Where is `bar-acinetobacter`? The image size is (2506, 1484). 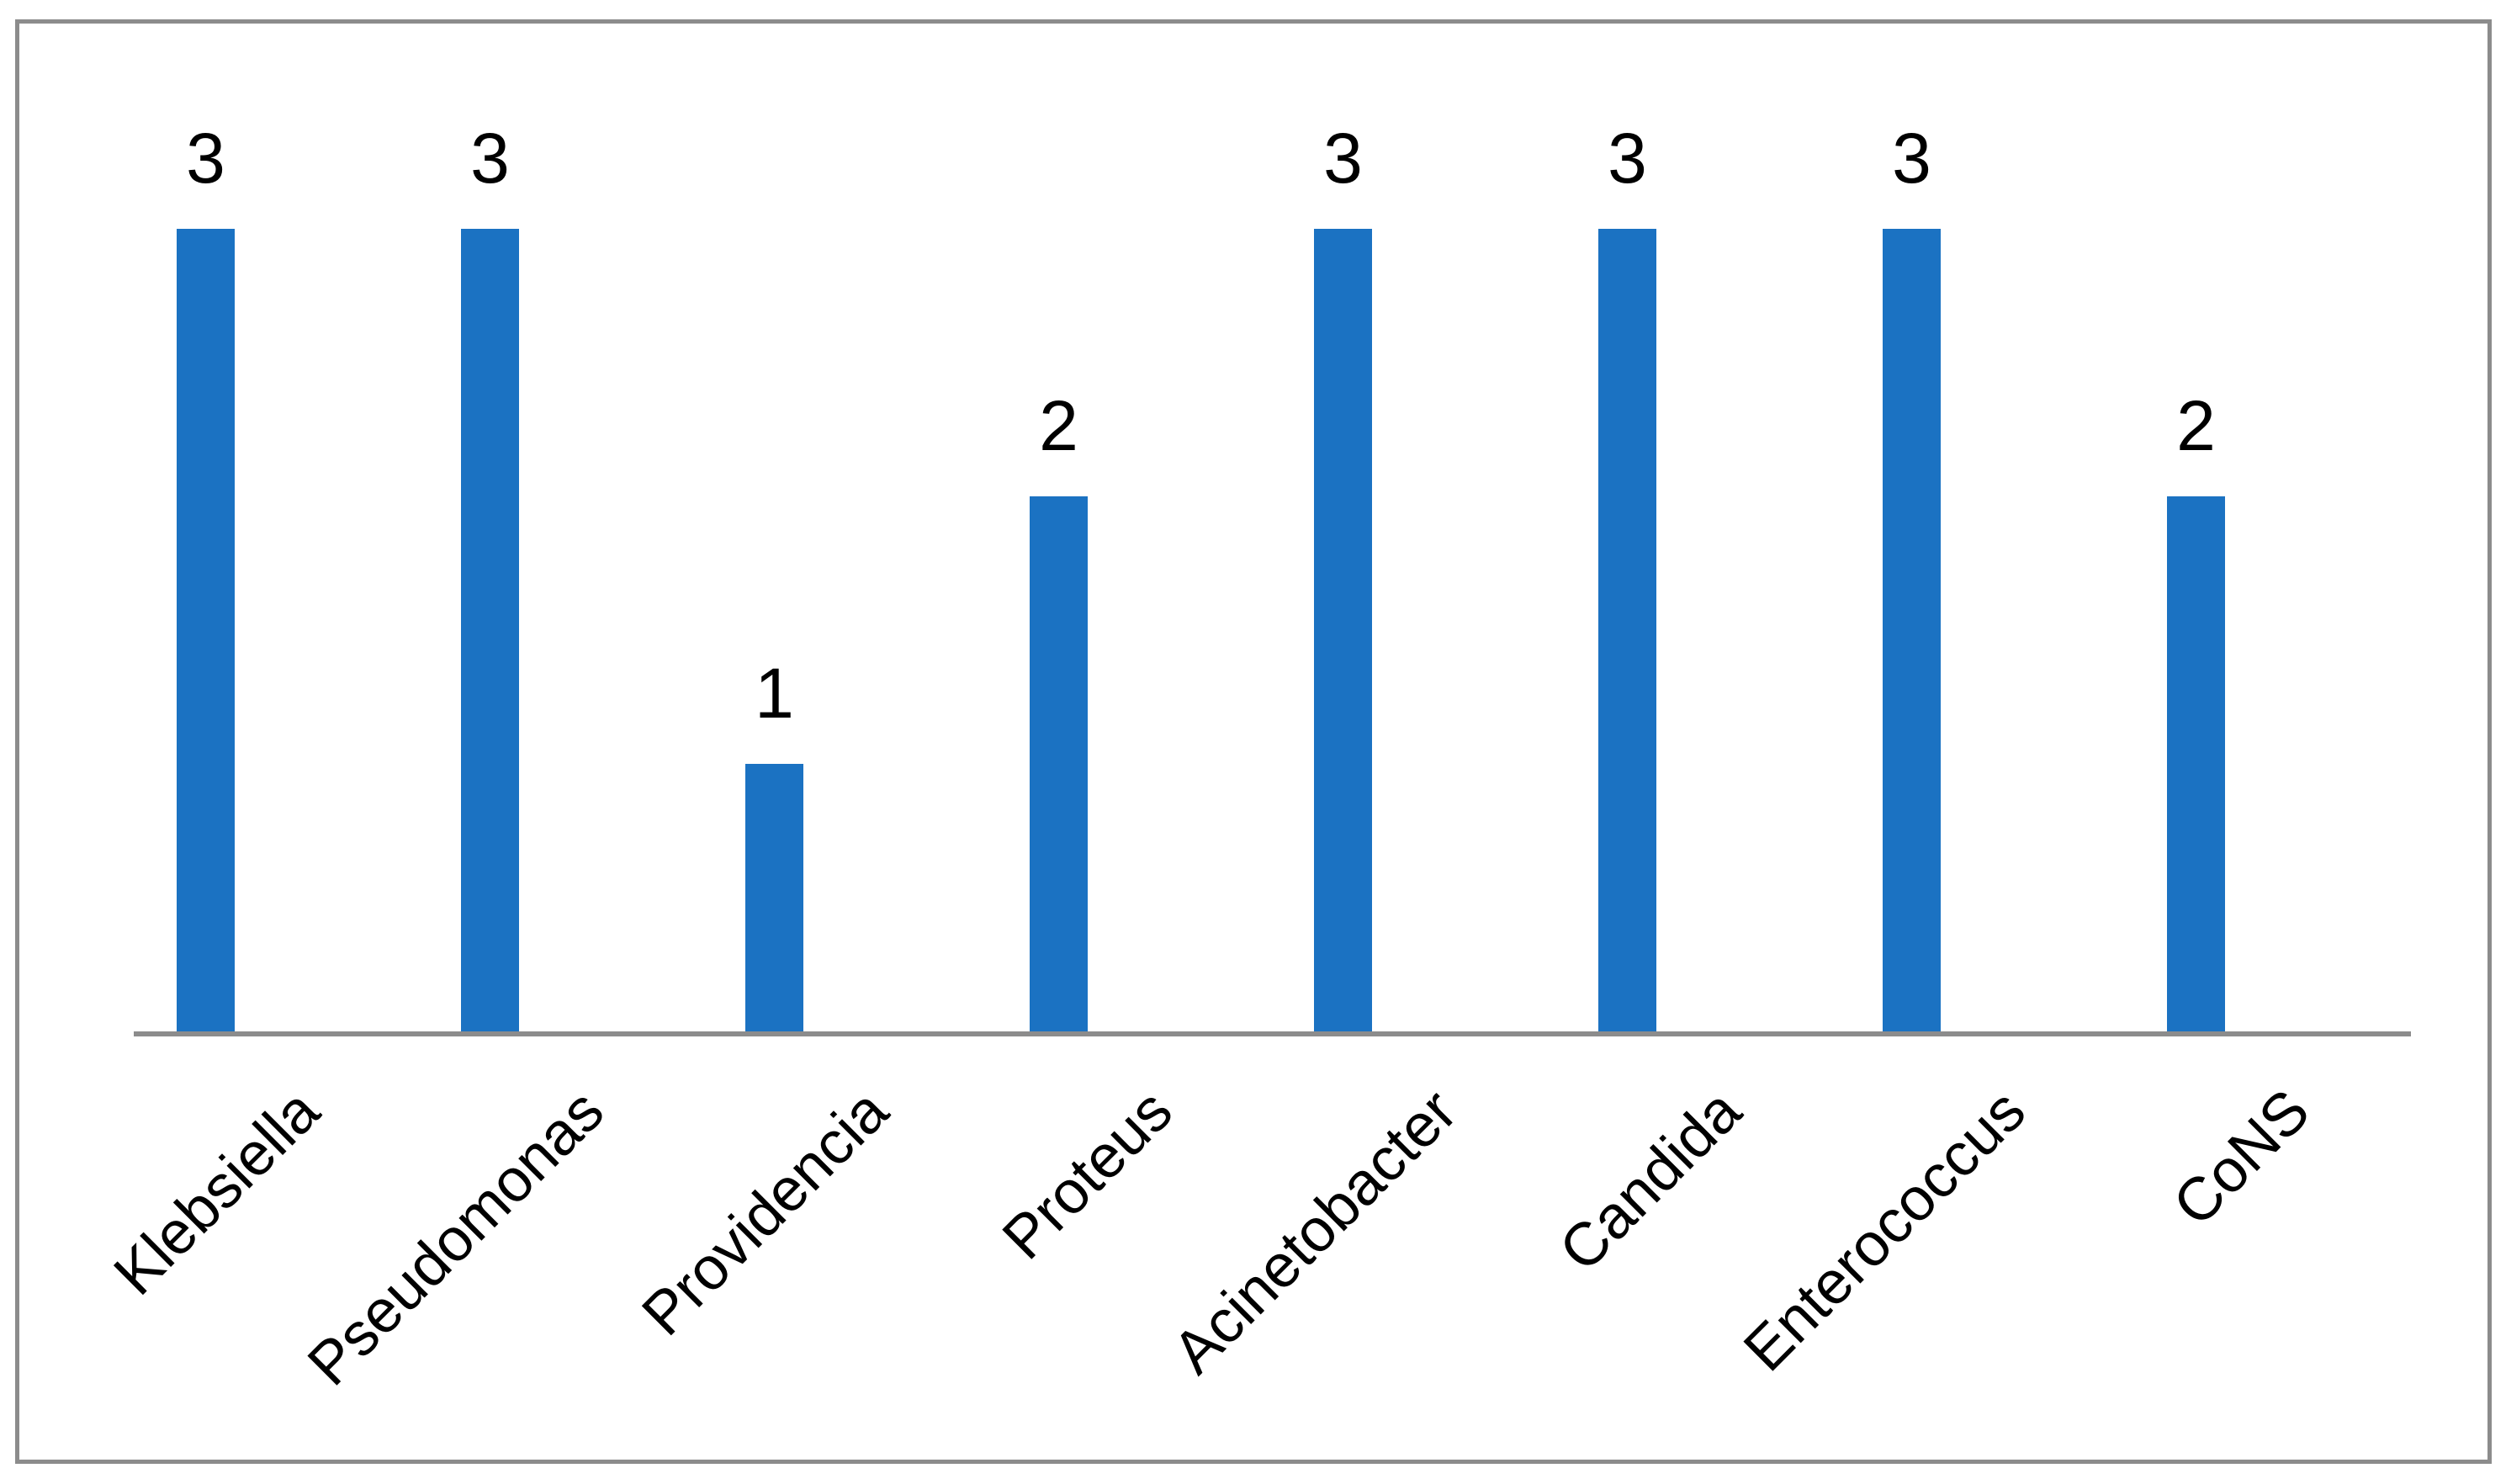 bar-acinetobacter is located at coordinates (1343, 630).